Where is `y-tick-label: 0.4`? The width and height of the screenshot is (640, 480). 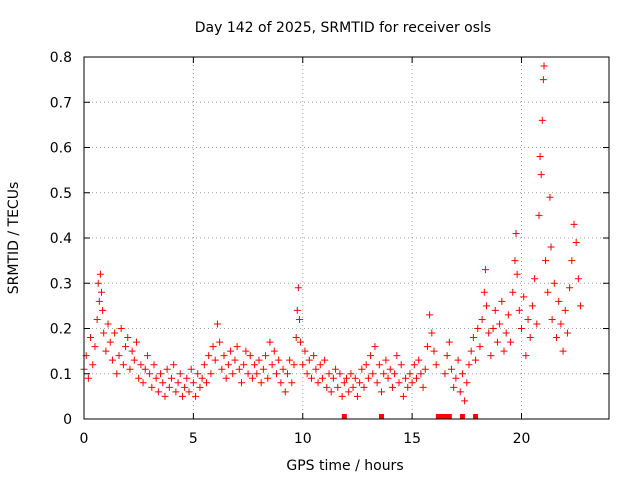
y-tick-label: 0.4 is located at coordinates (61, 239).